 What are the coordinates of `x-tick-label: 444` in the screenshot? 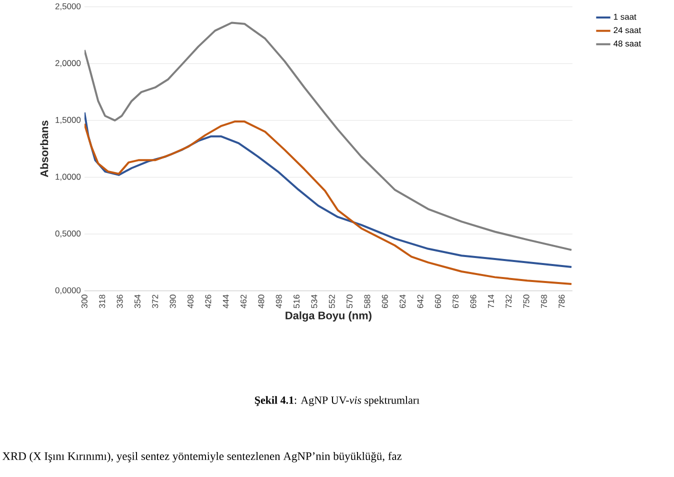 It's located at (225, 301).